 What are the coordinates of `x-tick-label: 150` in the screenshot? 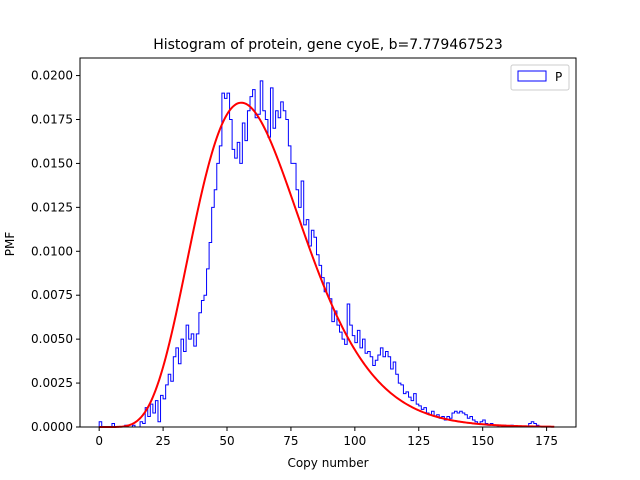 It's located at (482, 441).